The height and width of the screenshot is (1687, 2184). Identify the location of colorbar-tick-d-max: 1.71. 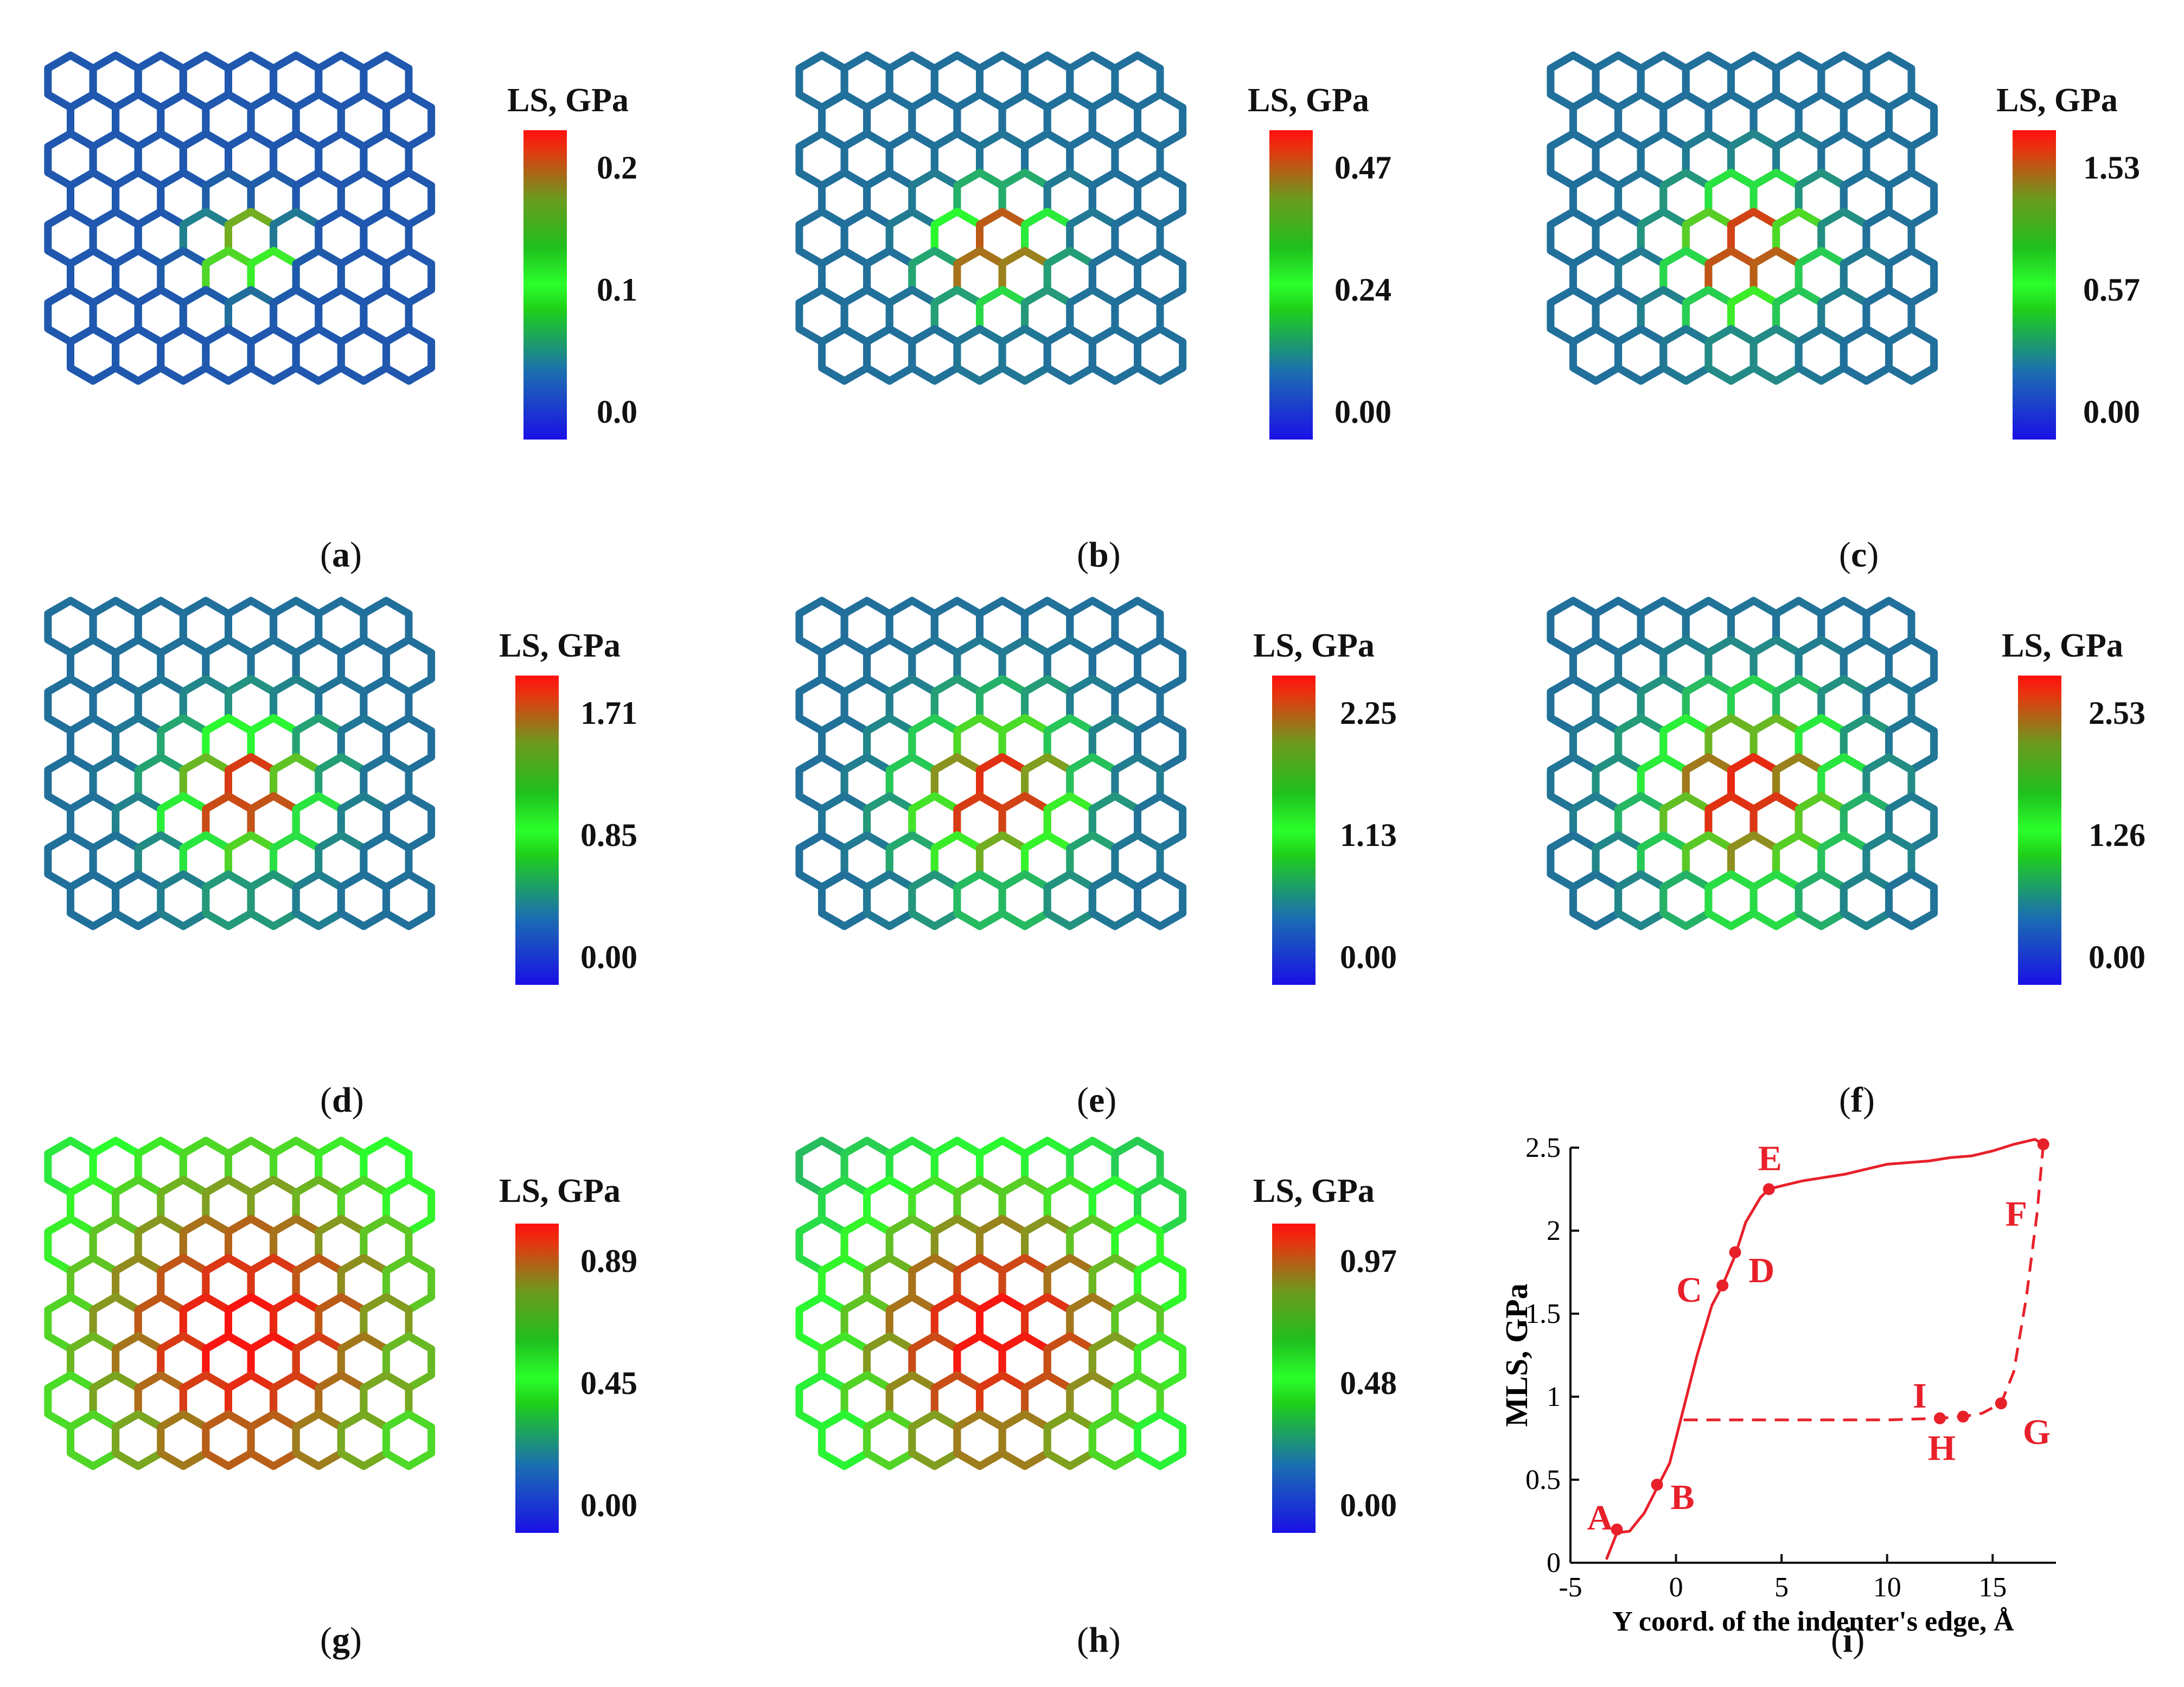
(608, 713).